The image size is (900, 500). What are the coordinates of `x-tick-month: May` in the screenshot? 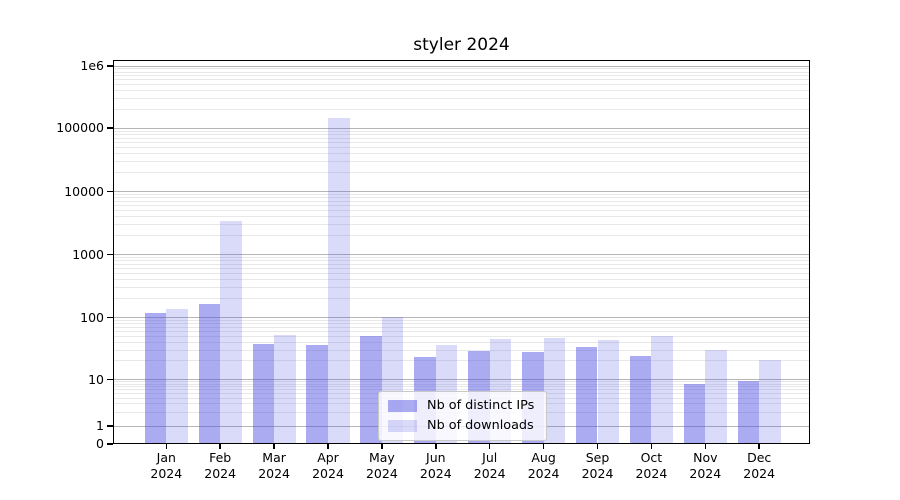 It's located at (381, 457).